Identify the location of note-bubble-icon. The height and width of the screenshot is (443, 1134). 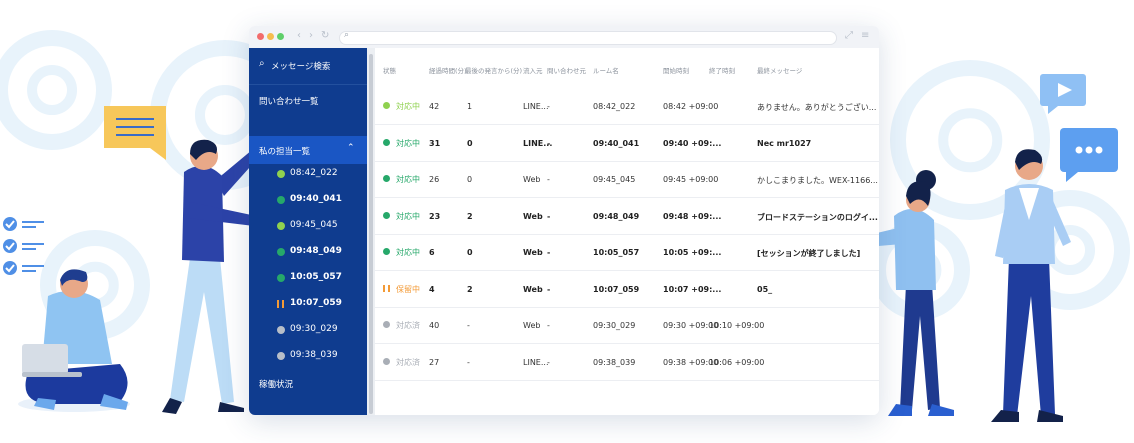
(135, 133).